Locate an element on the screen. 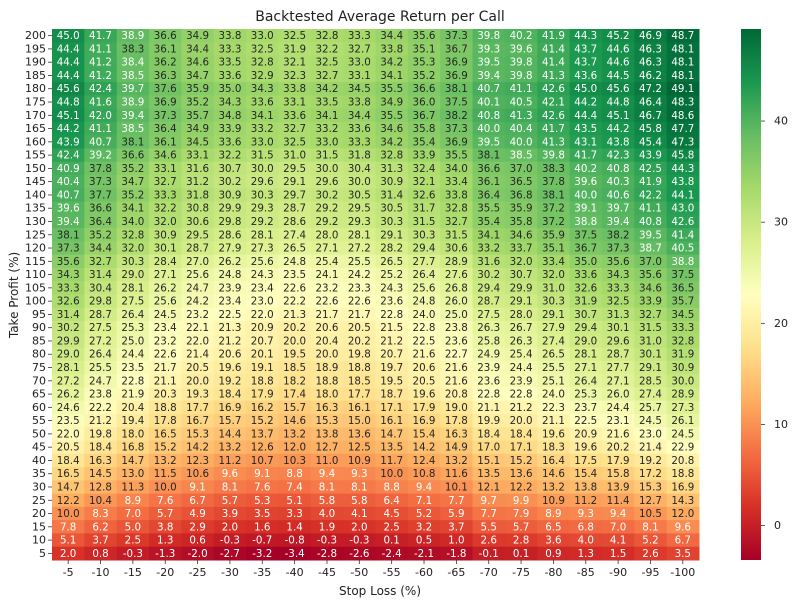 The image size is (800, 606). x-tick-label: -90 is located at coordinates (618, 572).